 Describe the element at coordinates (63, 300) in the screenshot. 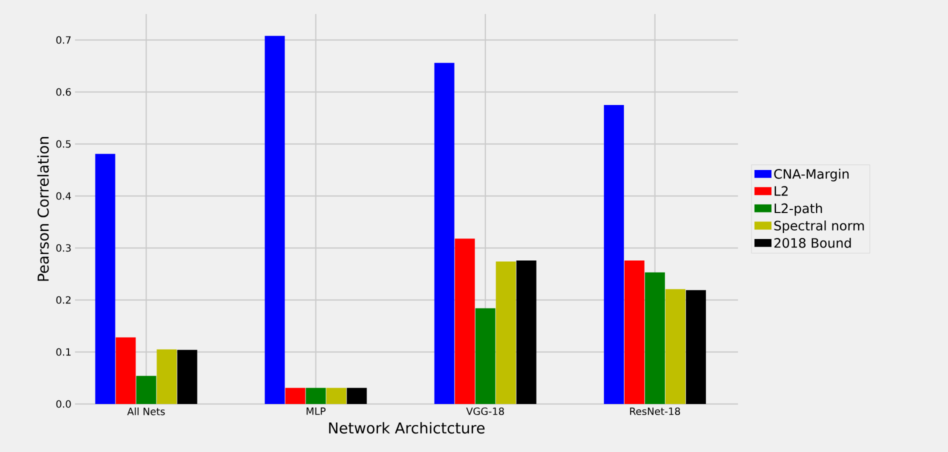

I see `y-tick-label: 0.2` at that location.